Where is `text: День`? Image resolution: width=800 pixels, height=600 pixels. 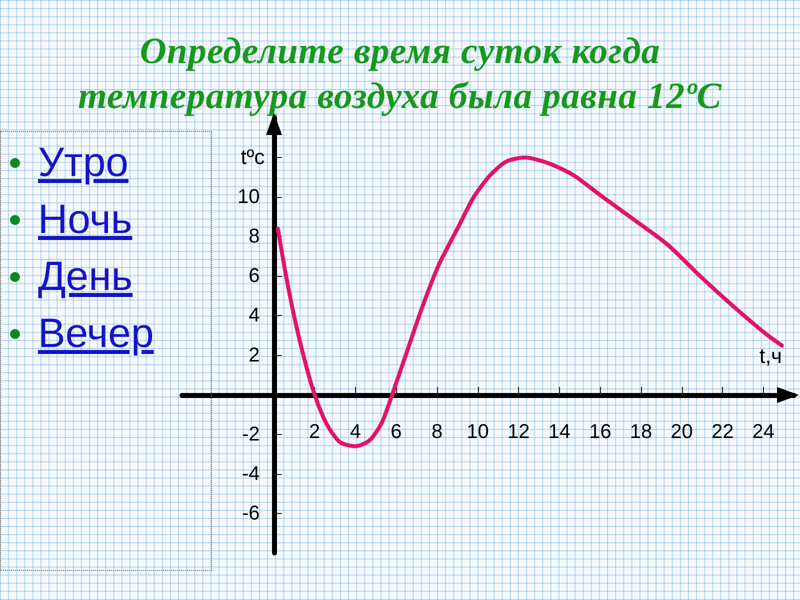 text: День is located at coordinates (85, 276).